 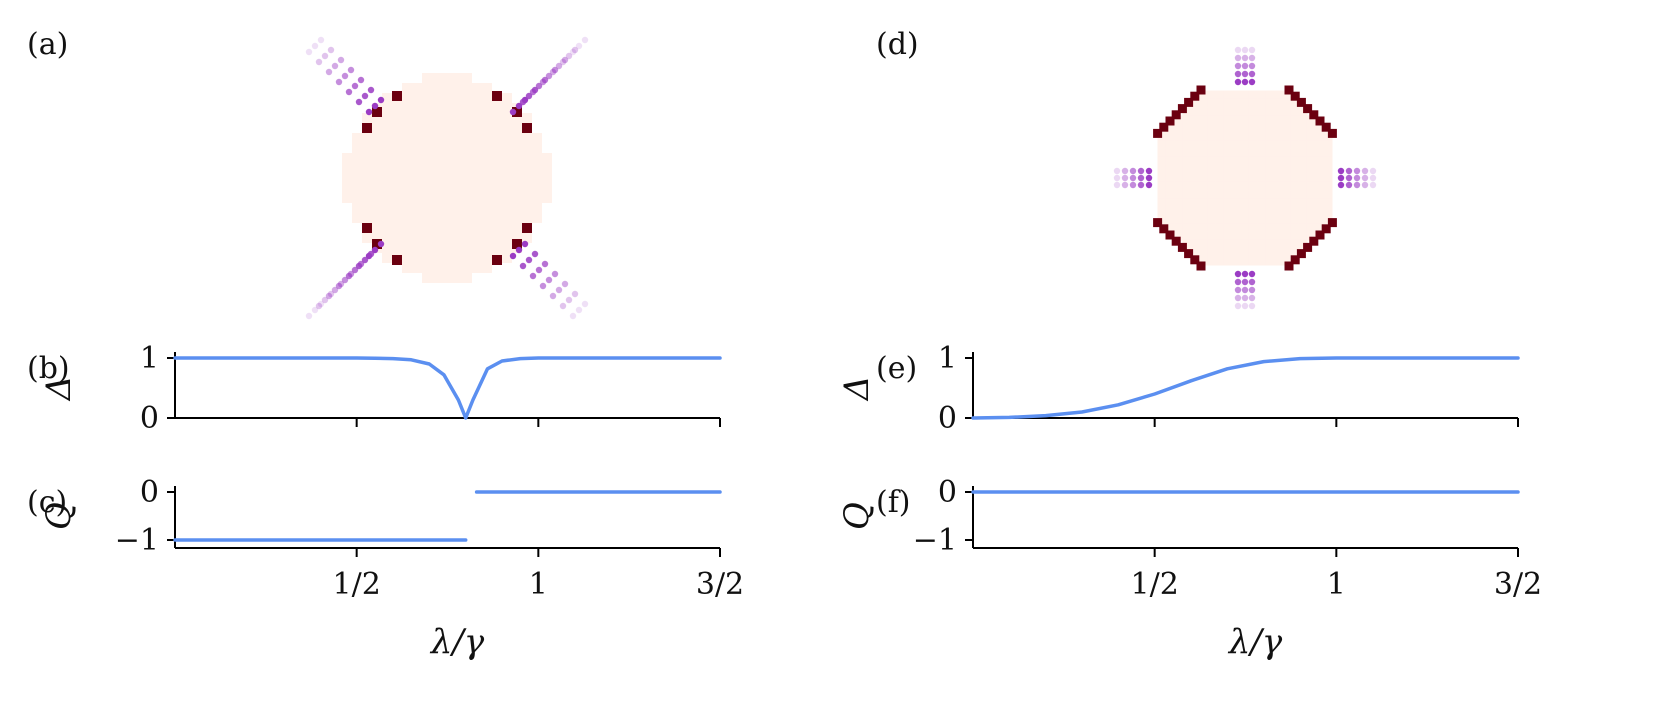 I want to click on y-tick-label: −1, so click(x=137, y=540).